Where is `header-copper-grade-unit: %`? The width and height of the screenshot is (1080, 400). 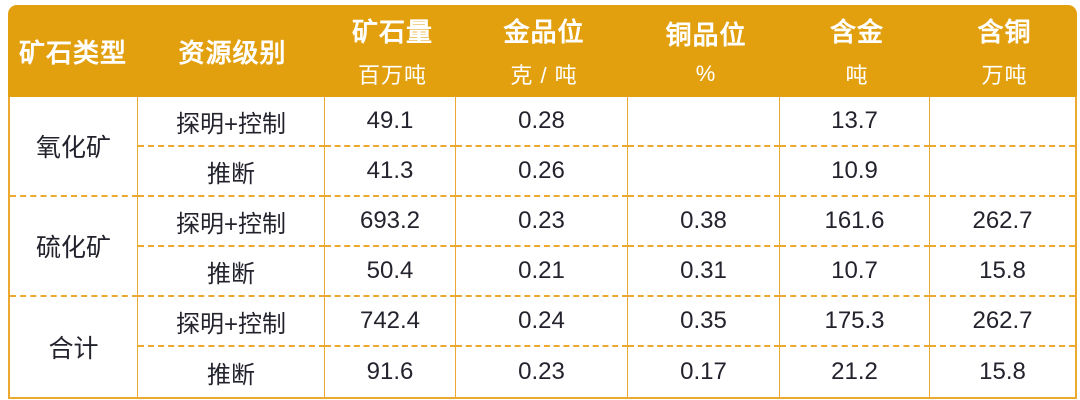 header-copper-grade-unit: % is located at coordinates (706, 73).